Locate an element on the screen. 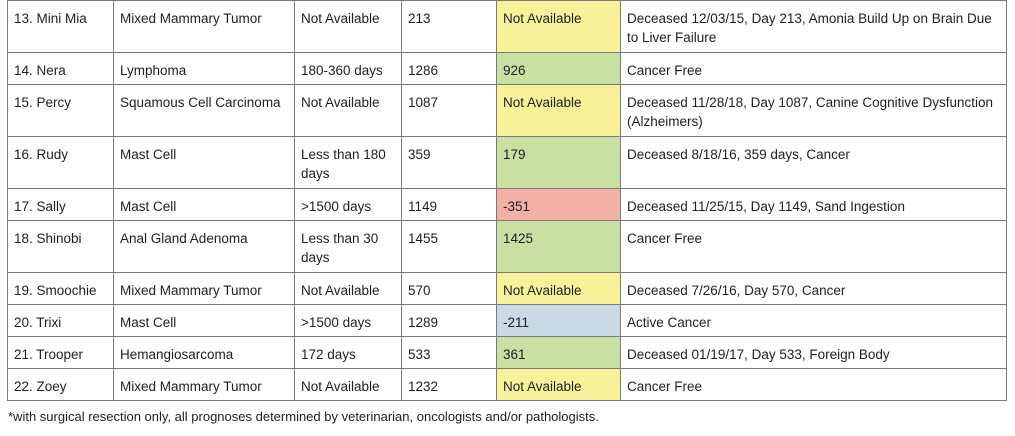  difference-cell: 179 is located at coordinates (558, 162).